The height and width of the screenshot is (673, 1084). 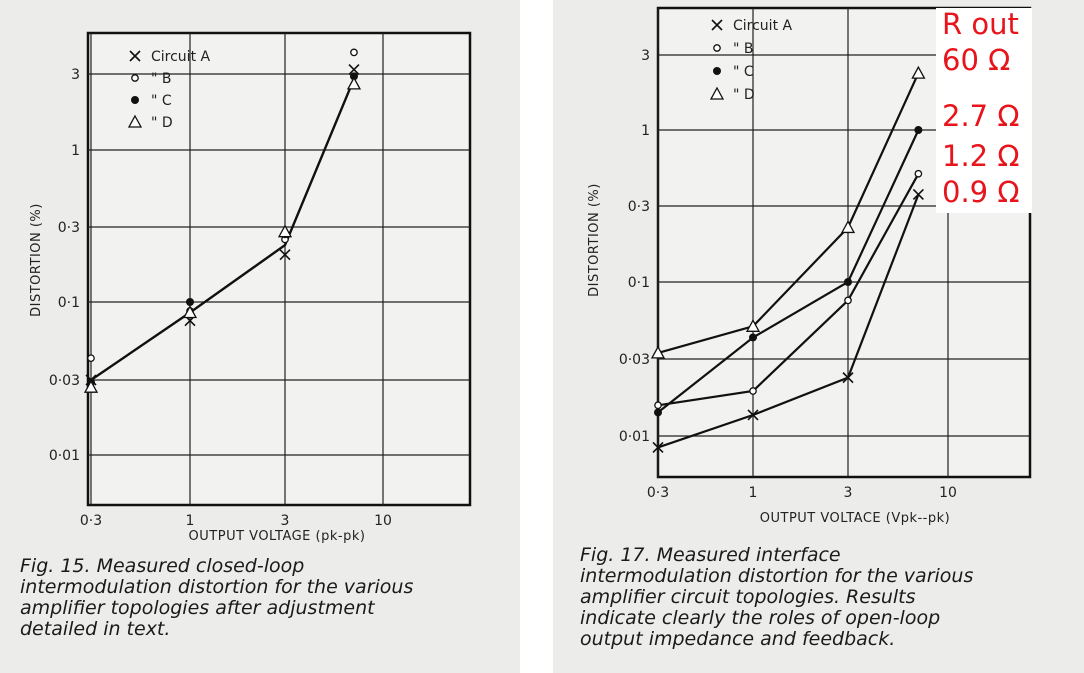 What do you see at coordinates (594, 240) in the screenshot?
I see `fig17-y-axis-label: DISTORTION (%)` at bounding box center [594, 240].